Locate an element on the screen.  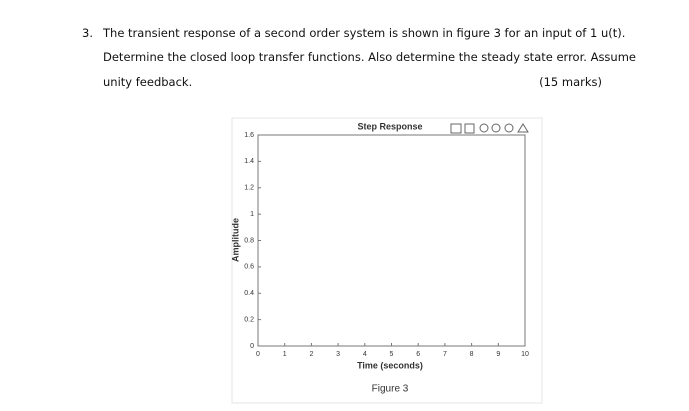
y-tick-label: 0.6 is located at coordinates (249, 267).